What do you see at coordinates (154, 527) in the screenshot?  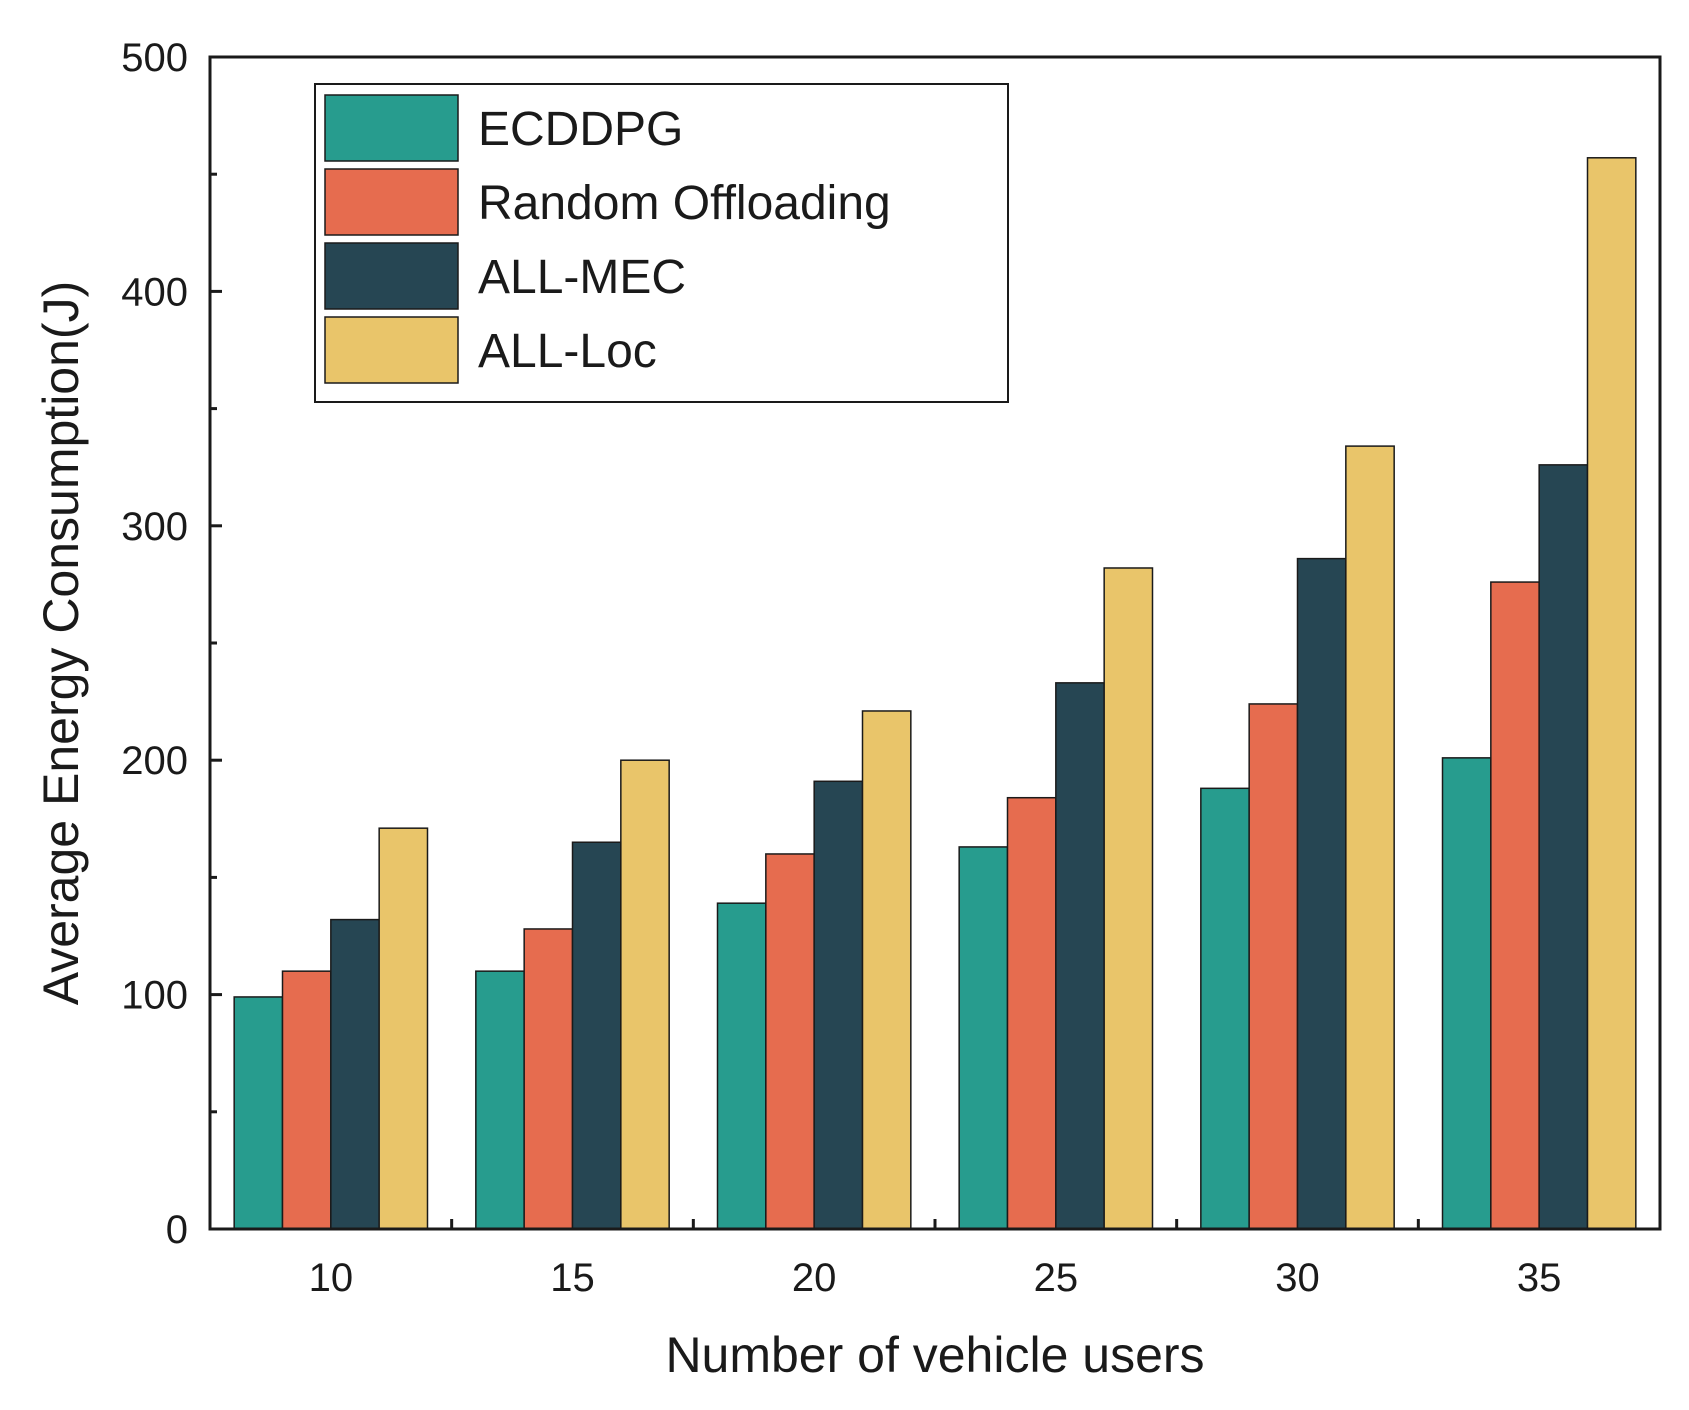 I see `y-tick-label: 300` at bounding box center [154, 527].